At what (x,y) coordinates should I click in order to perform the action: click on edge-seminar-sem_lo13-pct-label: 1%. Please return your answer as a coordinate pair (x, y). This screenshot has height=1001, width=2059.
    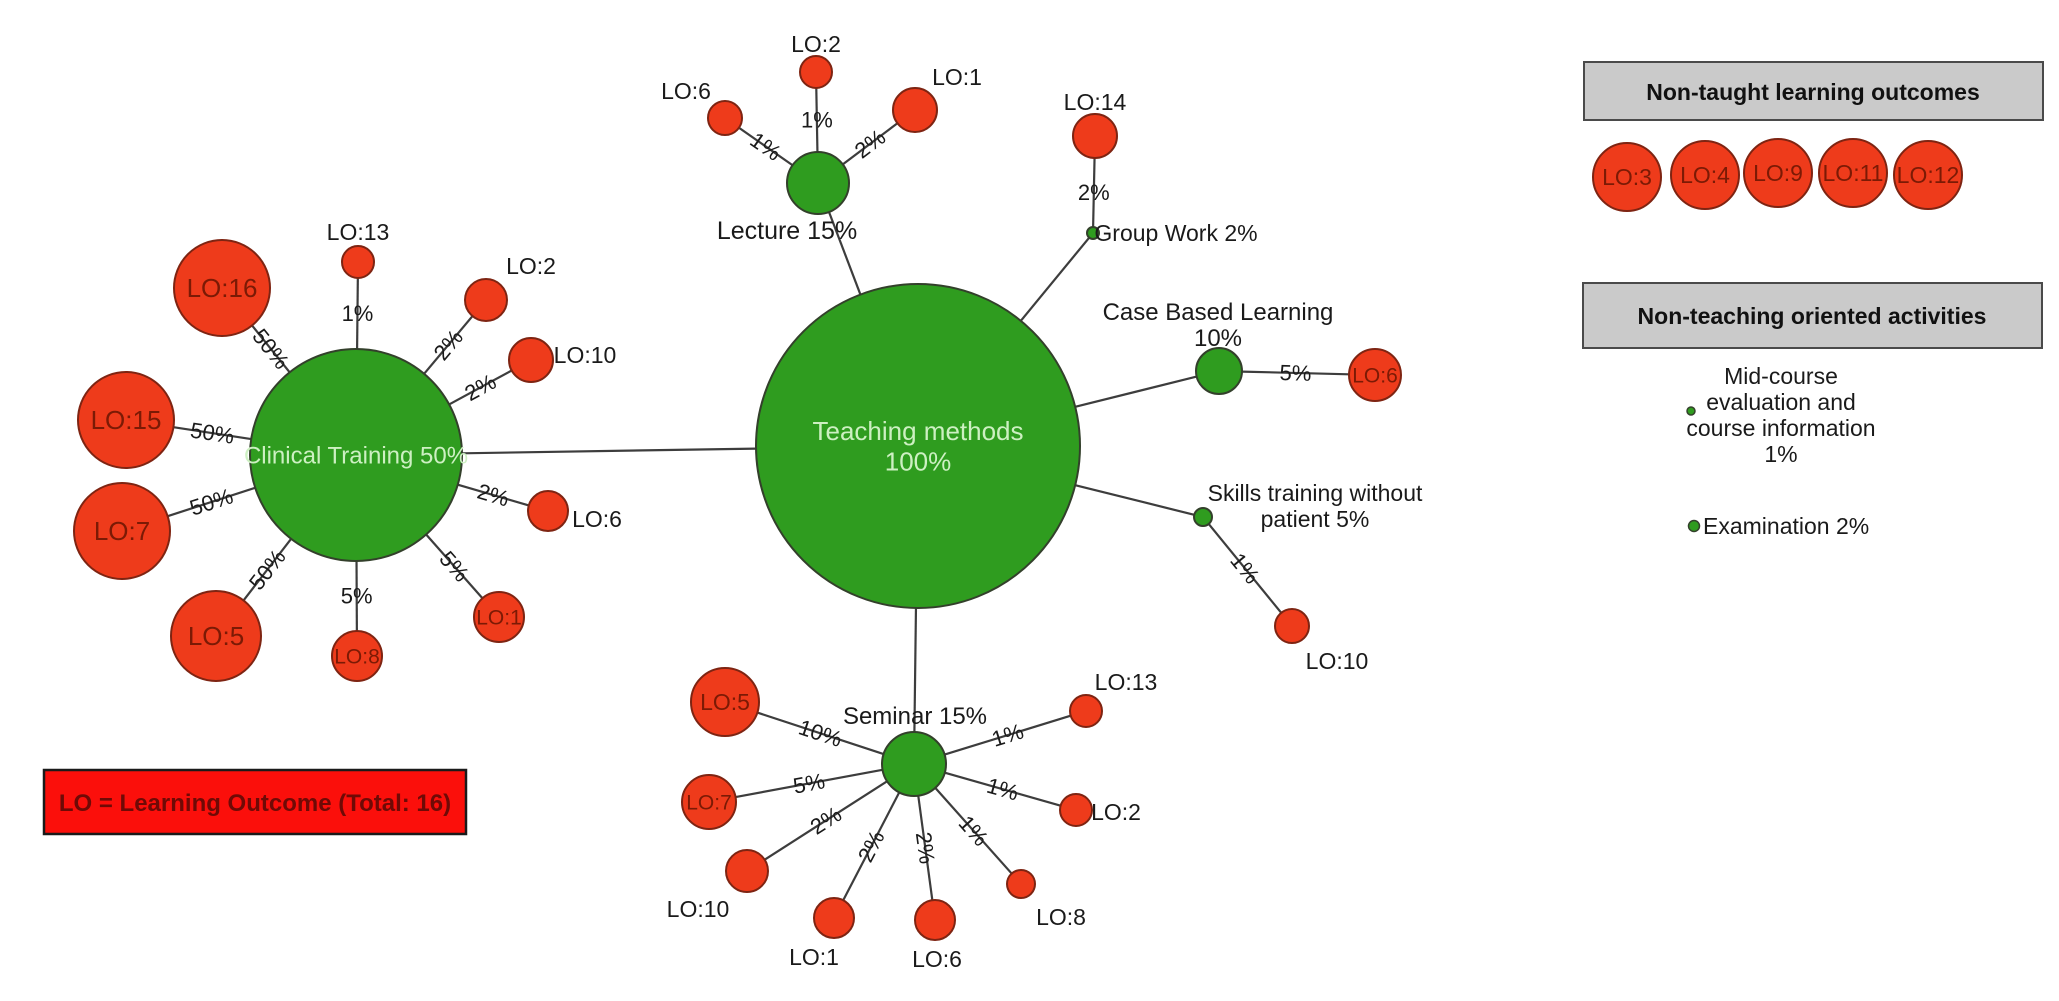
    Looking at the image, I should click on (1008, 735).